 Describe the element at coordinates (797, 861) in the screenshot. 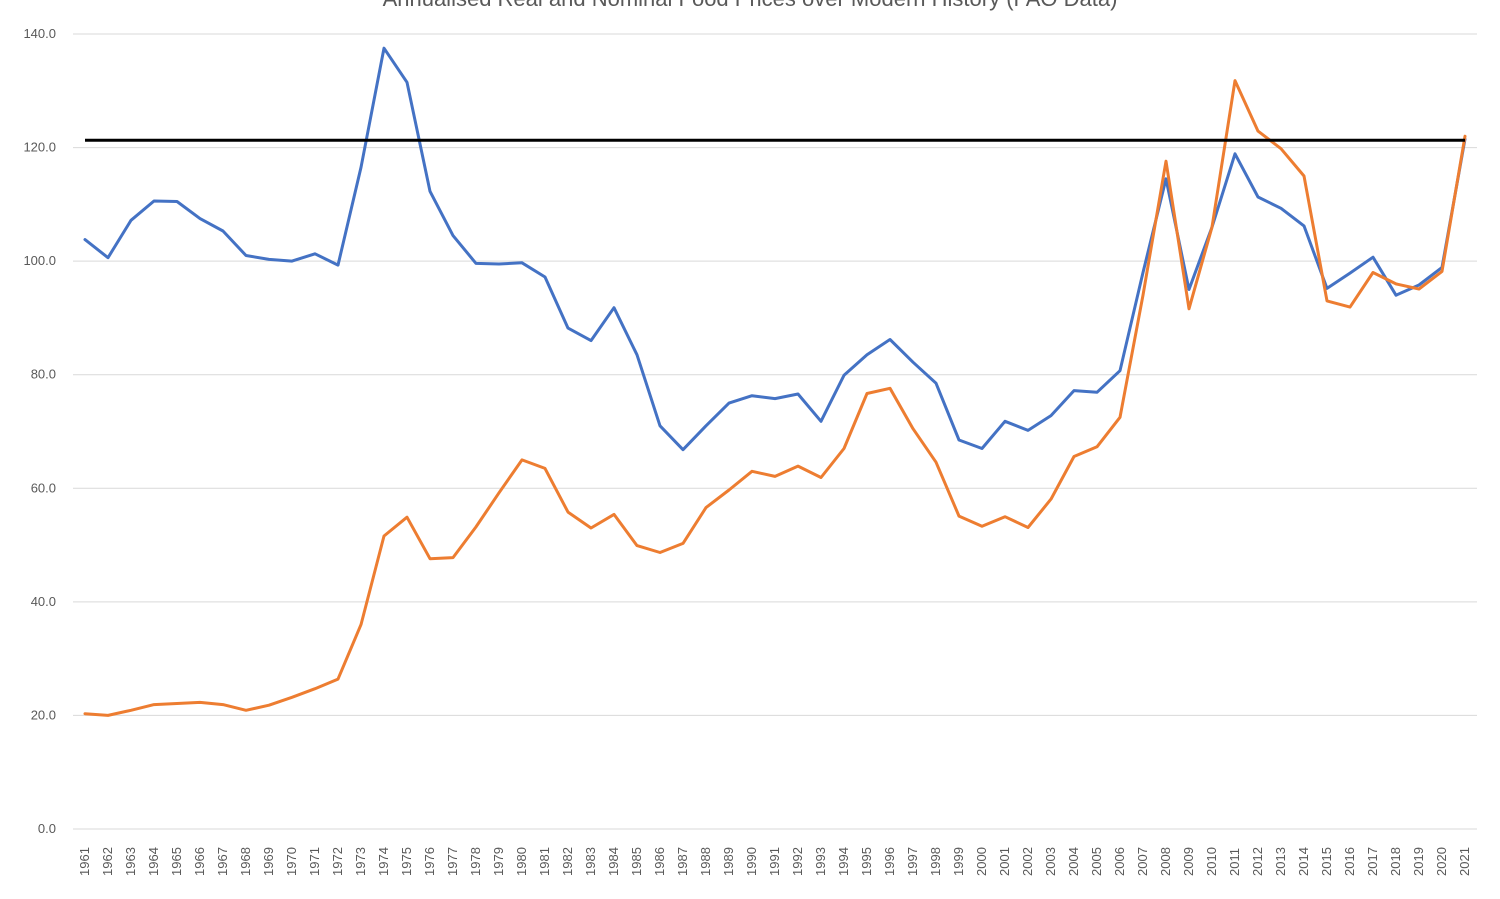

I see `x-tick-label: 1992` at that location.